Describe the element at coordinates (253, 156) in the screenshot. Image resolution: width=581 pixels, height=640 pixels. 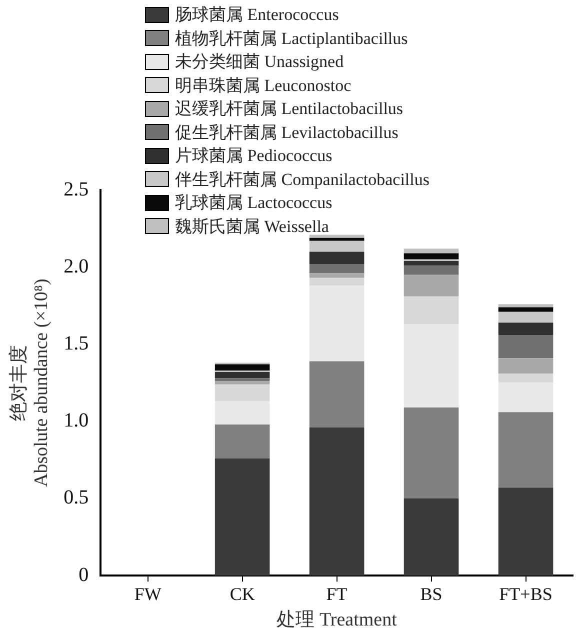
I see `legend-label: 片球菌属 Pediococcus` at that location.